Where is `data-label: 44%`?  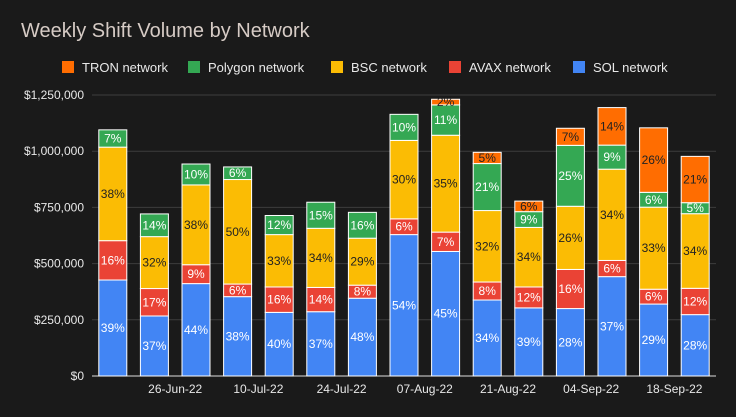 data-label: 44% is located at coordinates (196, 330).